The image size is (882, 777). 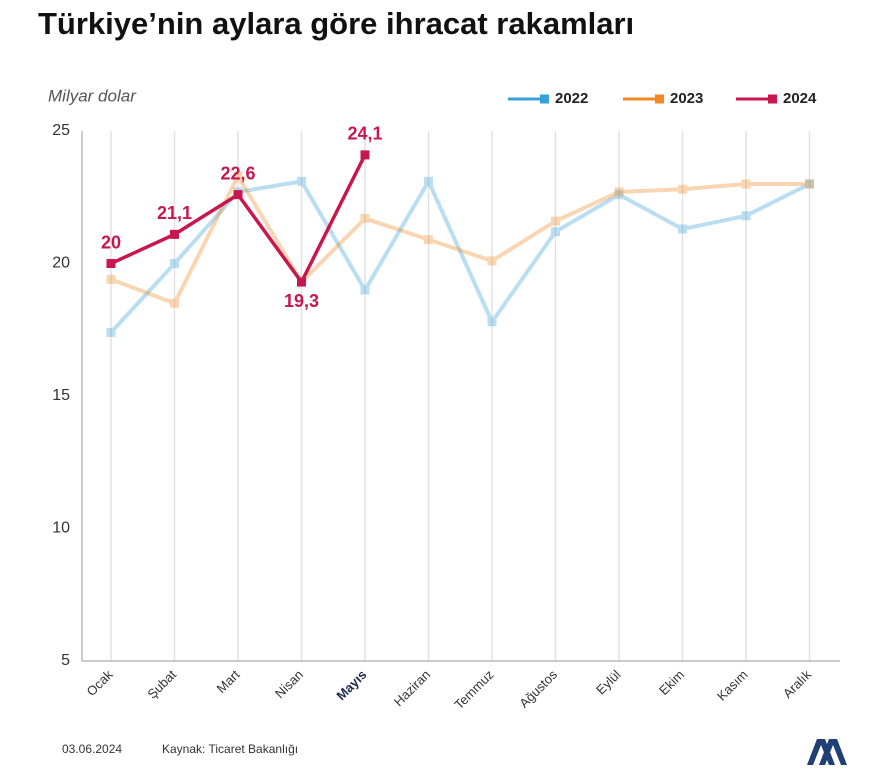 I want to click on data-label: 24,1, so click(x=364, y=134).